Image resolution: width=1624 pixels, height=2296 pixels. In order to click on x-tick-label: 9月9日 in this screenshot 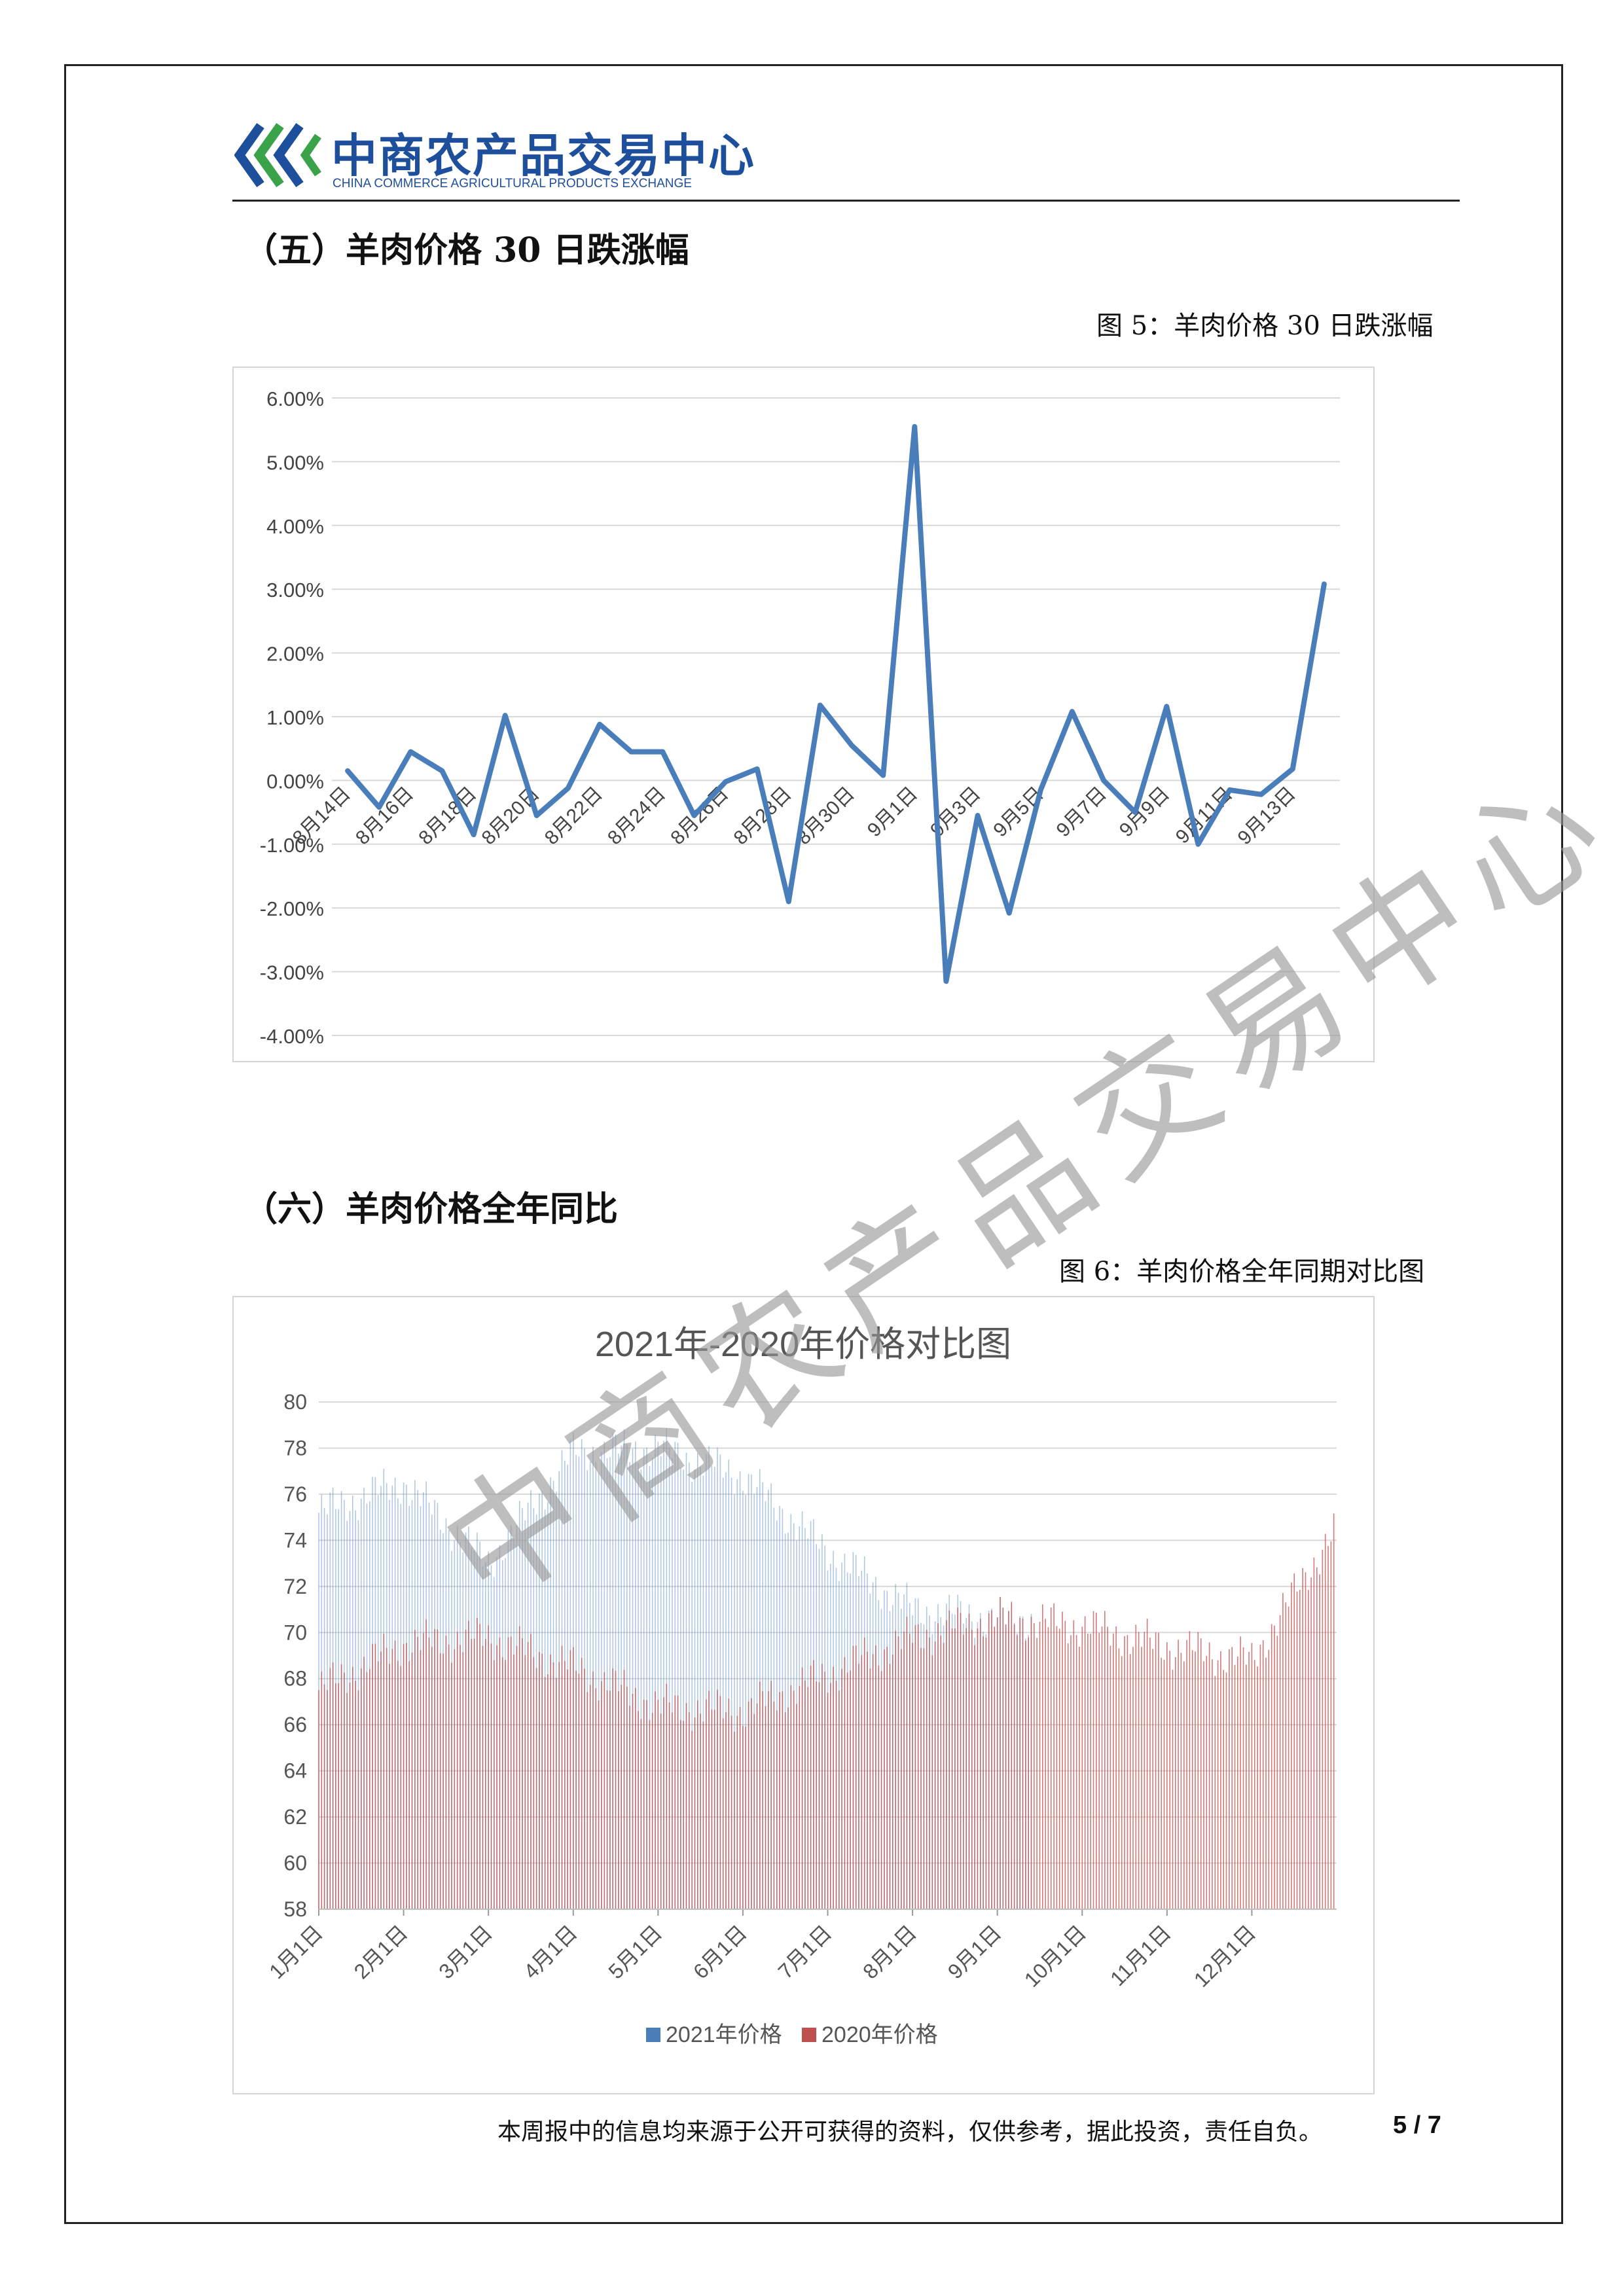, I will do `click(1144, 812)`.